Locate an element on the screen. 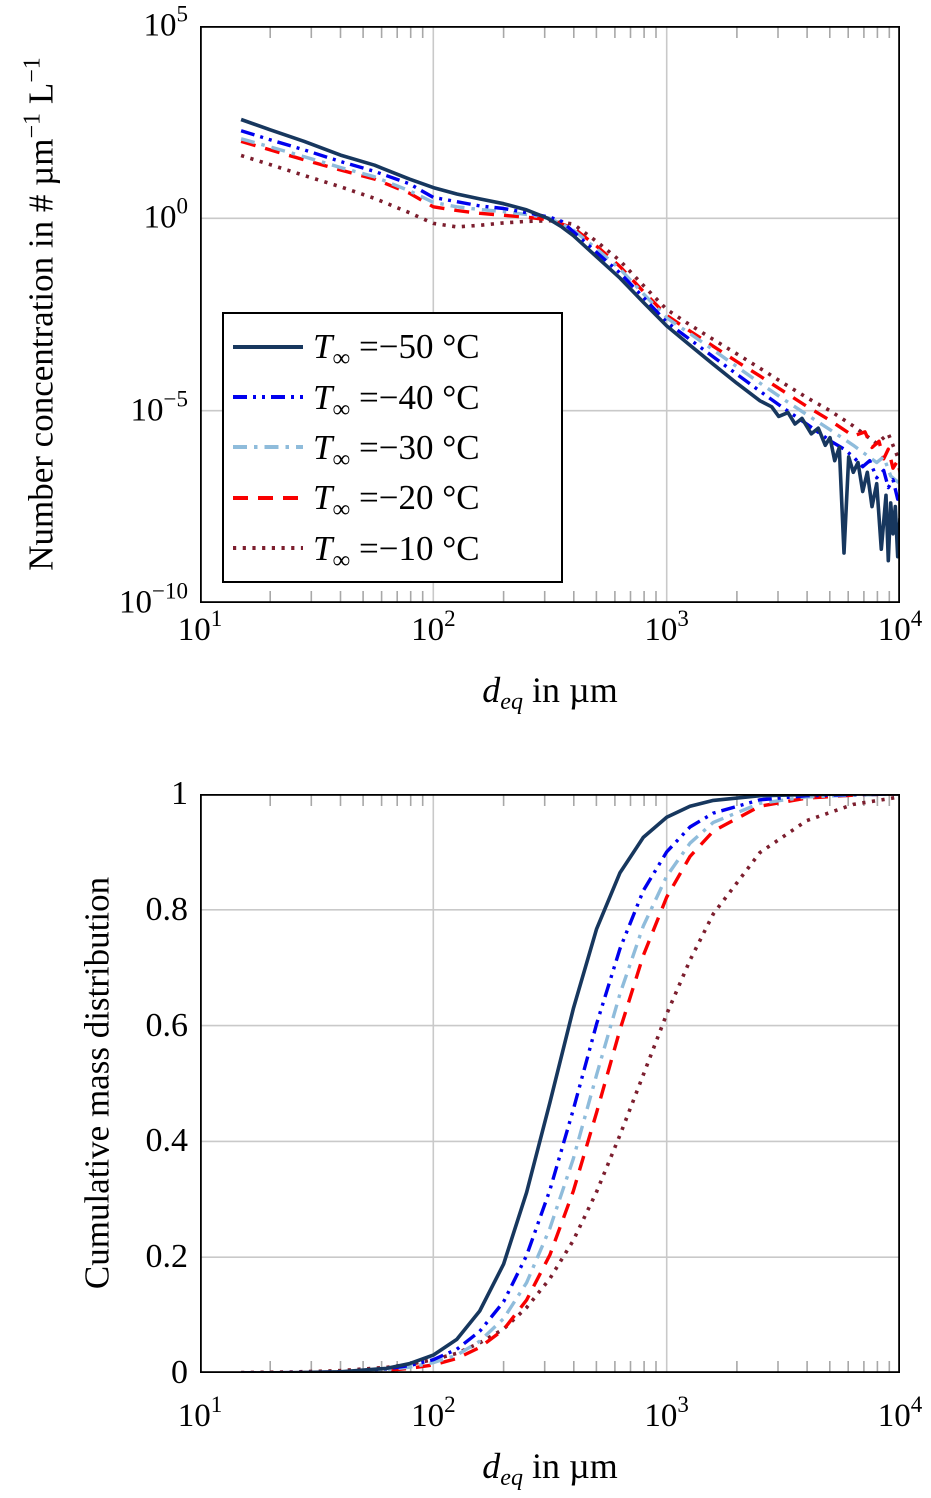 The image size is (931, 1498). series-T∞ =−10 °C is located at coordinates (570, 308).